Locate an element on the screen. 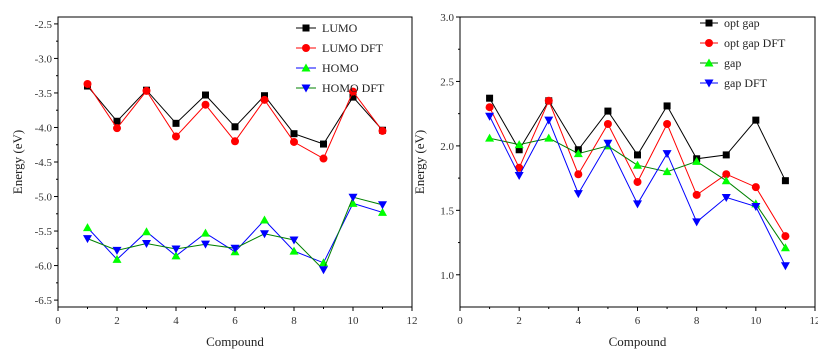 This screenshot has height=350, width=818. y-tick-label: -6.0 is located at coordinates (44, 267).